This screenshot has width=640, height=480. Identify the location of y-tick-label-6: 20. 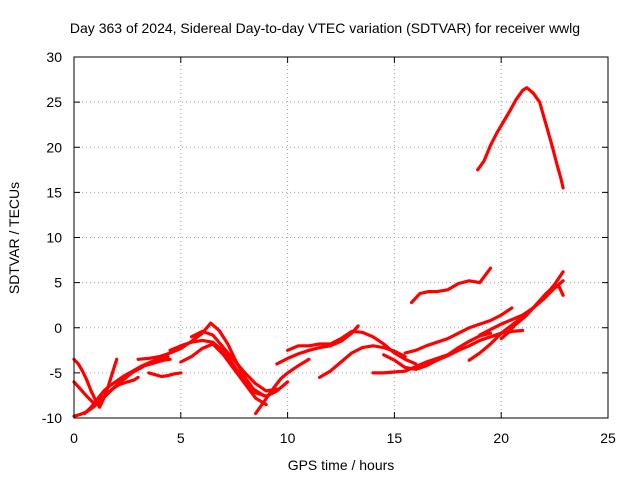
(54, 147).